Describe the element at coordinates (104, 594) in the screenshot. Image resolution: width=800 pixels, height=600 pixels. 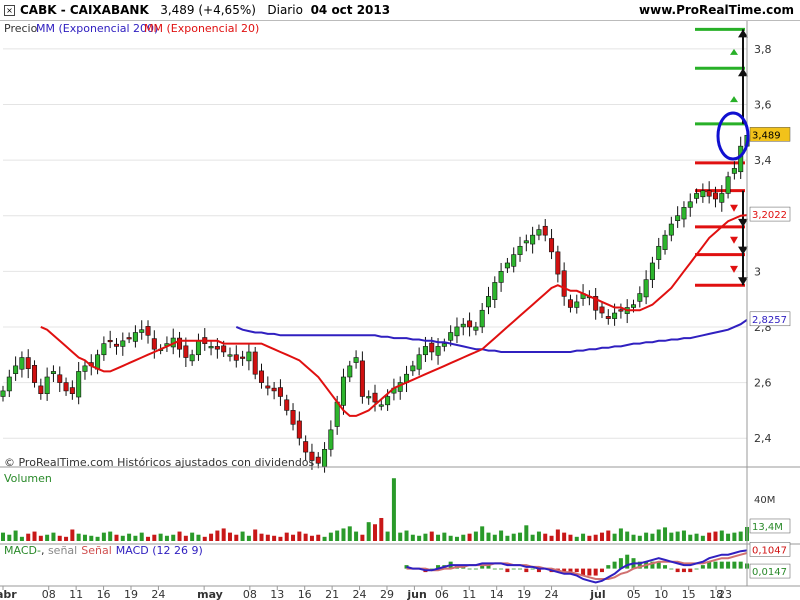
I see `x-tick-label: 16` at that location.